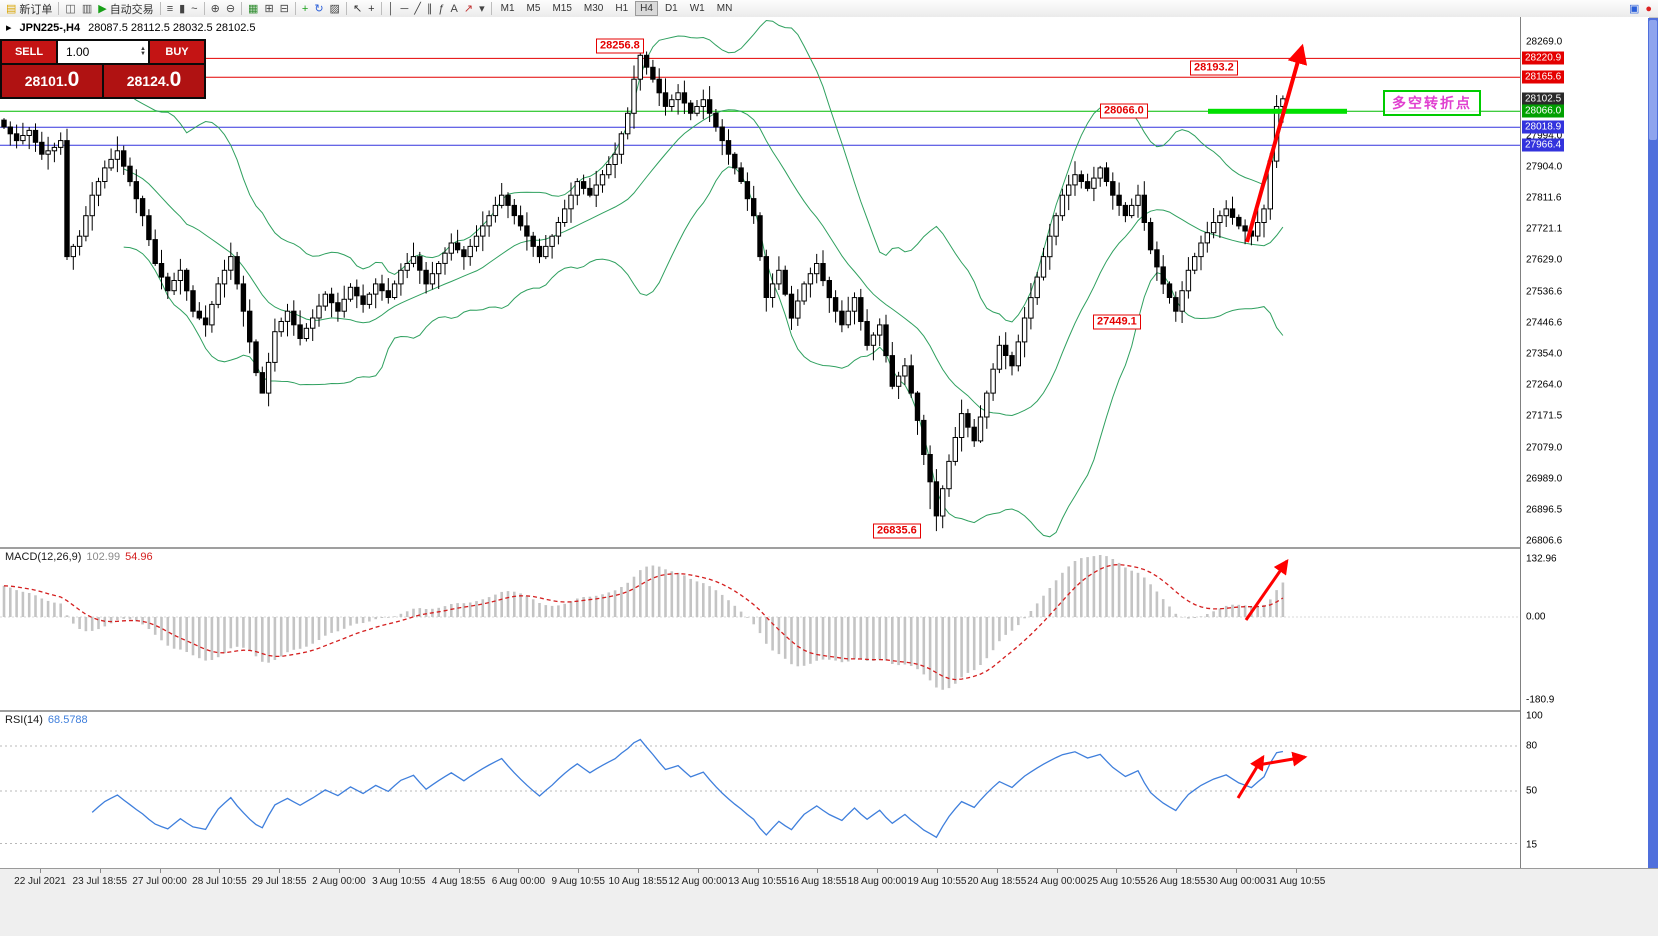 The width and height of the screenshot is (1658, 936). I want to click on volume-field: 1.00 ▲ ▼, so click(103, 52).